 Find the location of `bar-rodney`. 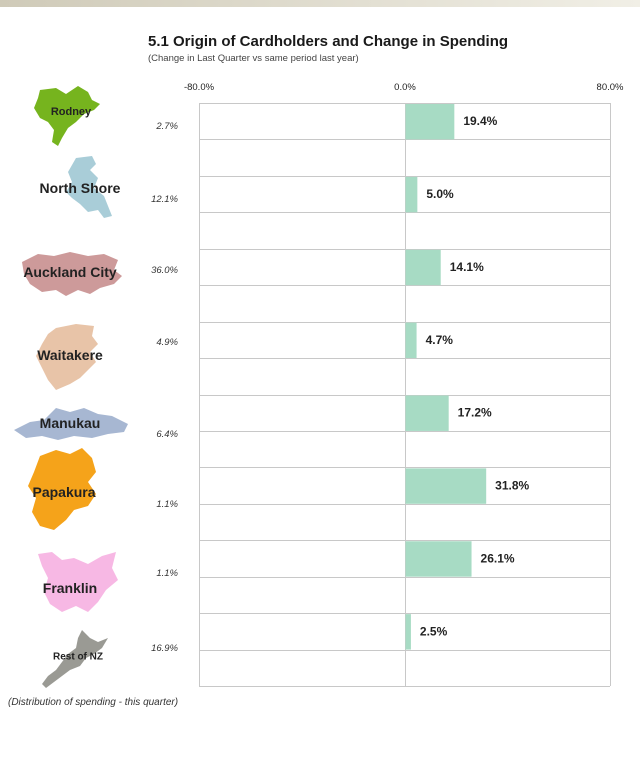

bar-rodney is located at coordinates (430, 122).